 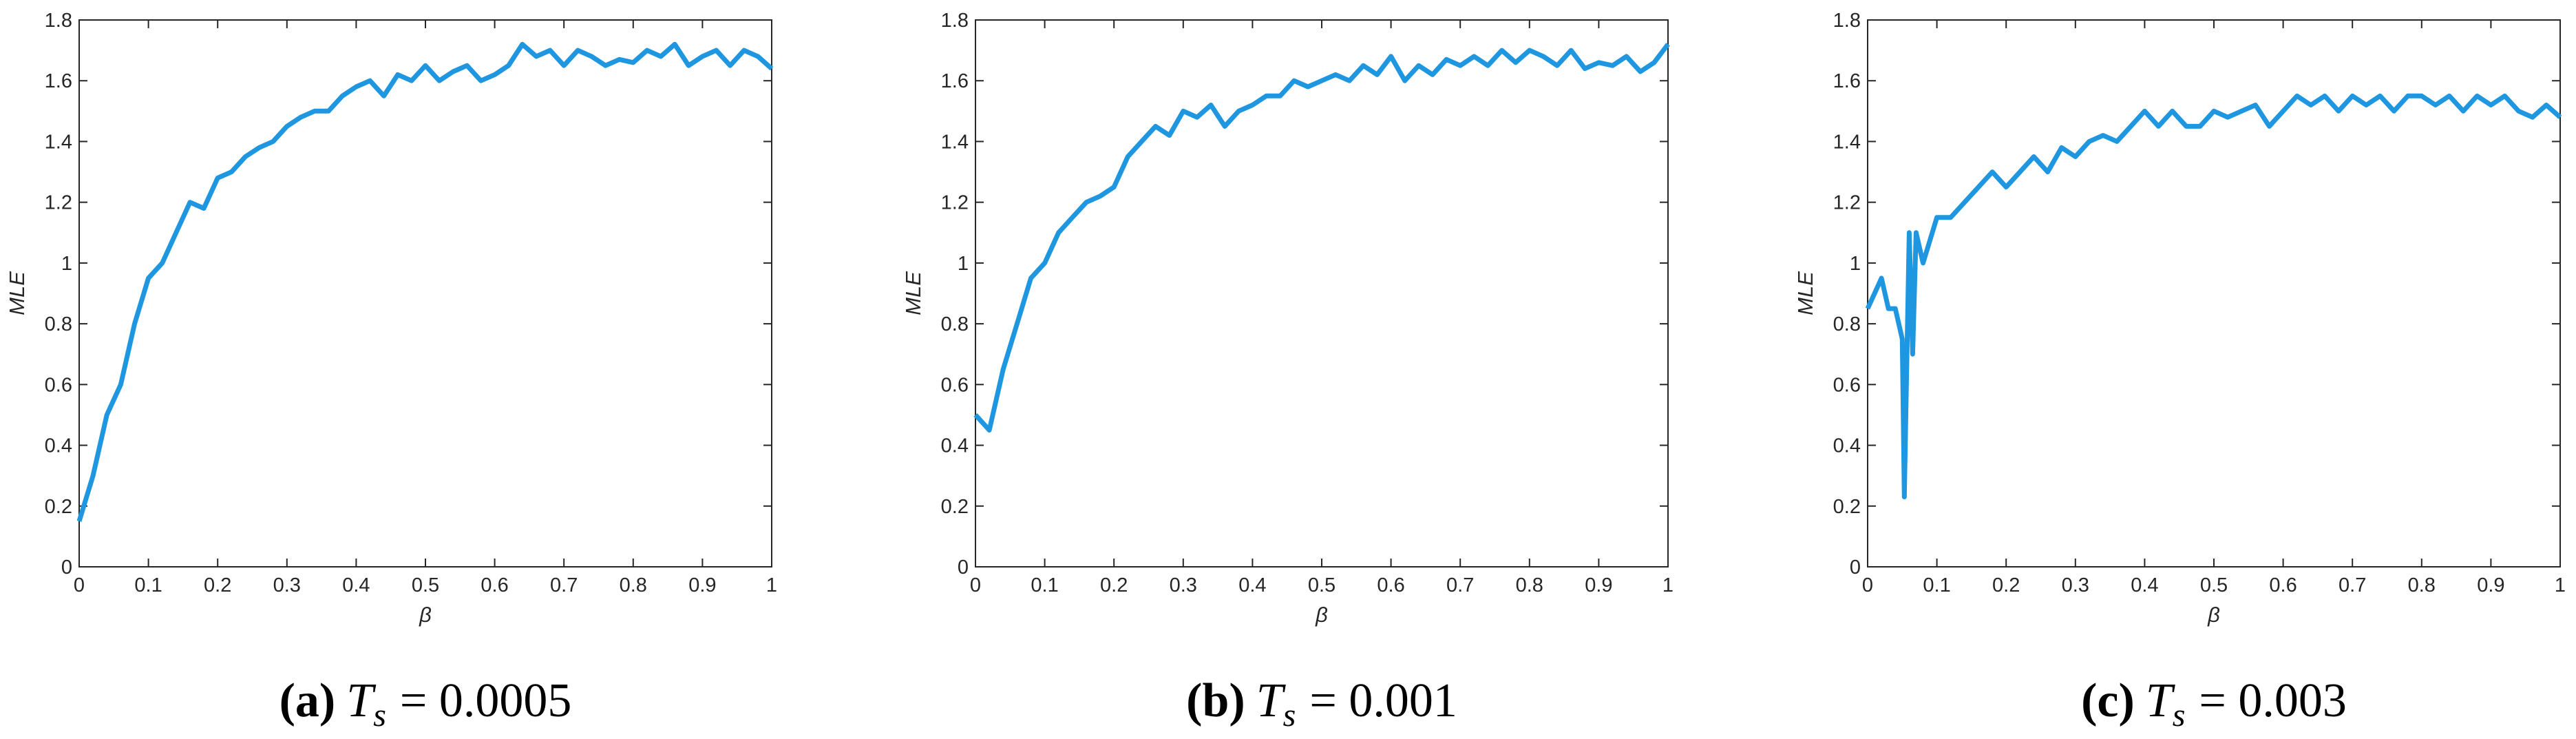 What do you see at coordinates (1383, 700) in the screenshot?
I see `caption-rest: = 0.001` at bounding box center [1383, 700].